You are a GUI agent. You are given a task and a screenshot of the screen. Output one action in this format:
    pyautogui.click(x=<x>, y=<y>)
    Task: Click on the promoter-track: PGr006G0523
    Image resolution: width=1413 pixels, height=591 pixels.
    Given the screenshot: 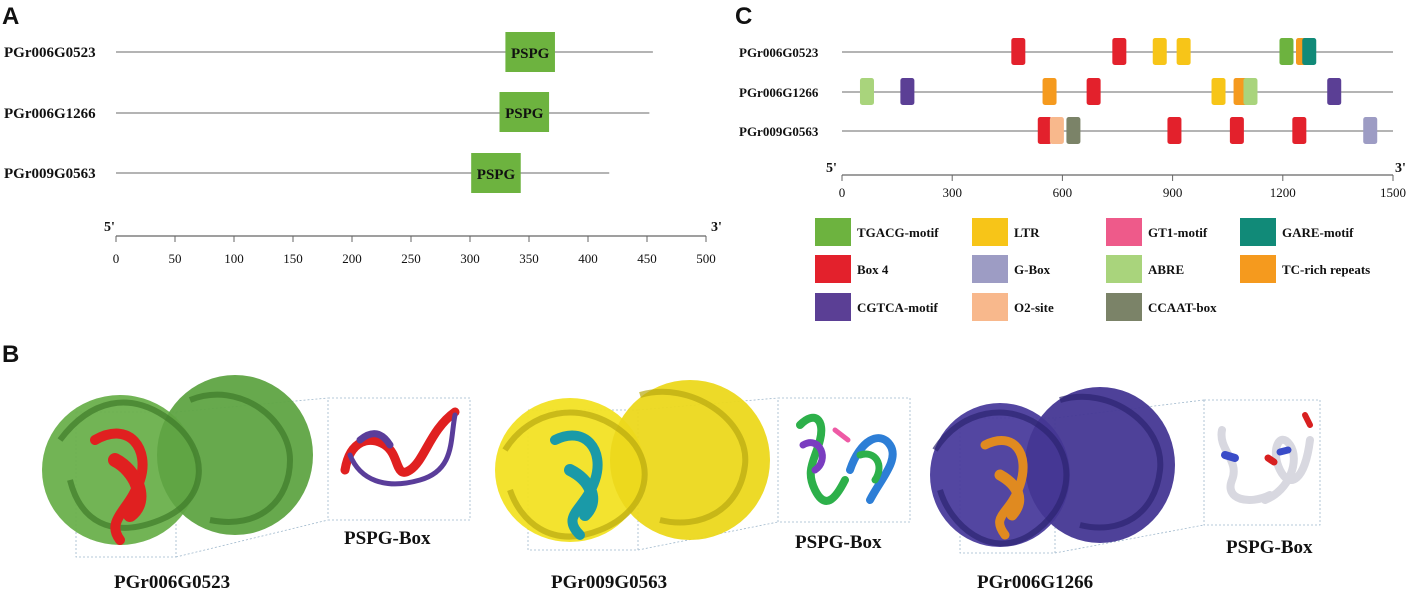 What is the action you would take?
    pyautogui.click(x=1066, y=51)
    